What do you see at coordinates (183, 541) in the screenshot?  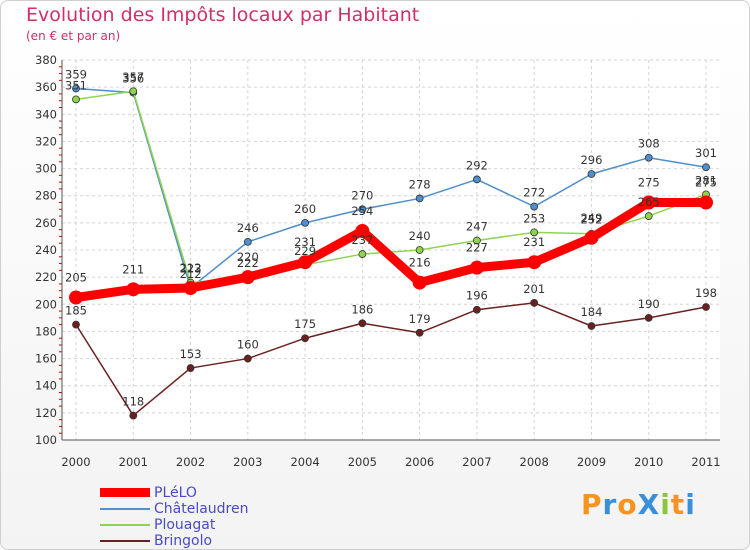 I see `legend-label-bringolo: Bringolo` at bounding box center [183, 541].